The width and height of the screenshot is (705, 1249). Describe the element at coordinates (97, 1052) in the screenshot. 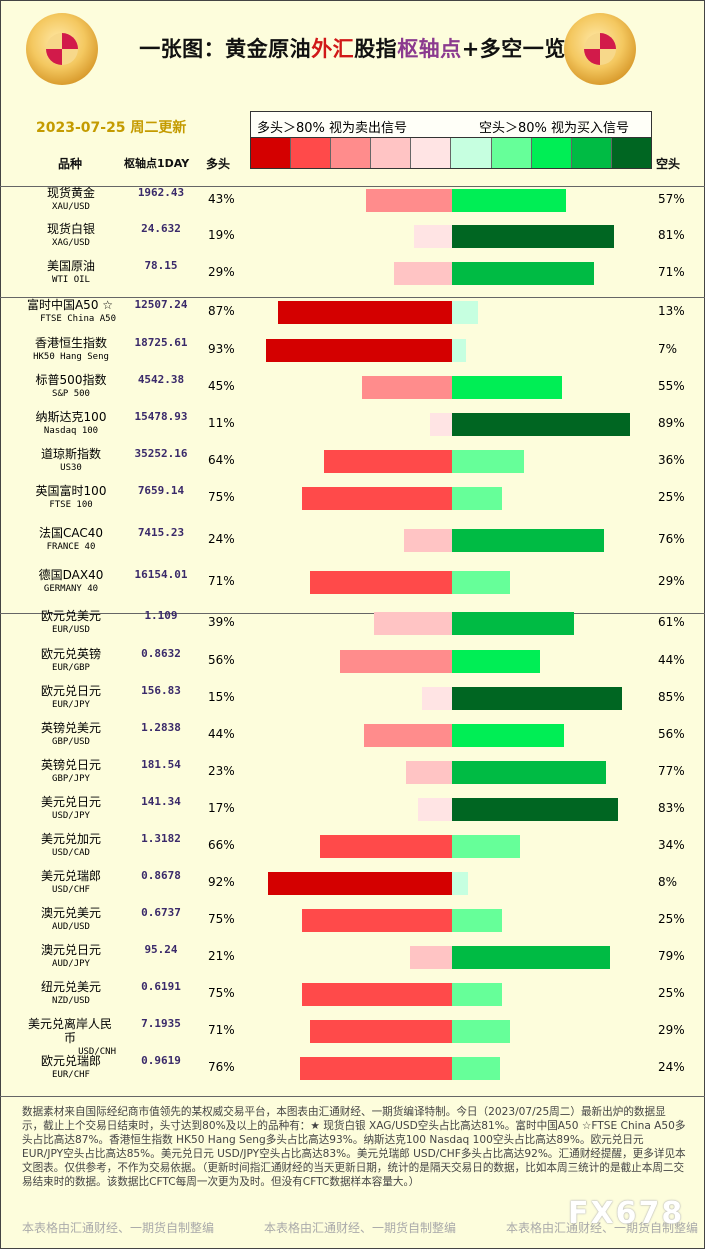

I see `instrument-code: USD/CNH` at that location.